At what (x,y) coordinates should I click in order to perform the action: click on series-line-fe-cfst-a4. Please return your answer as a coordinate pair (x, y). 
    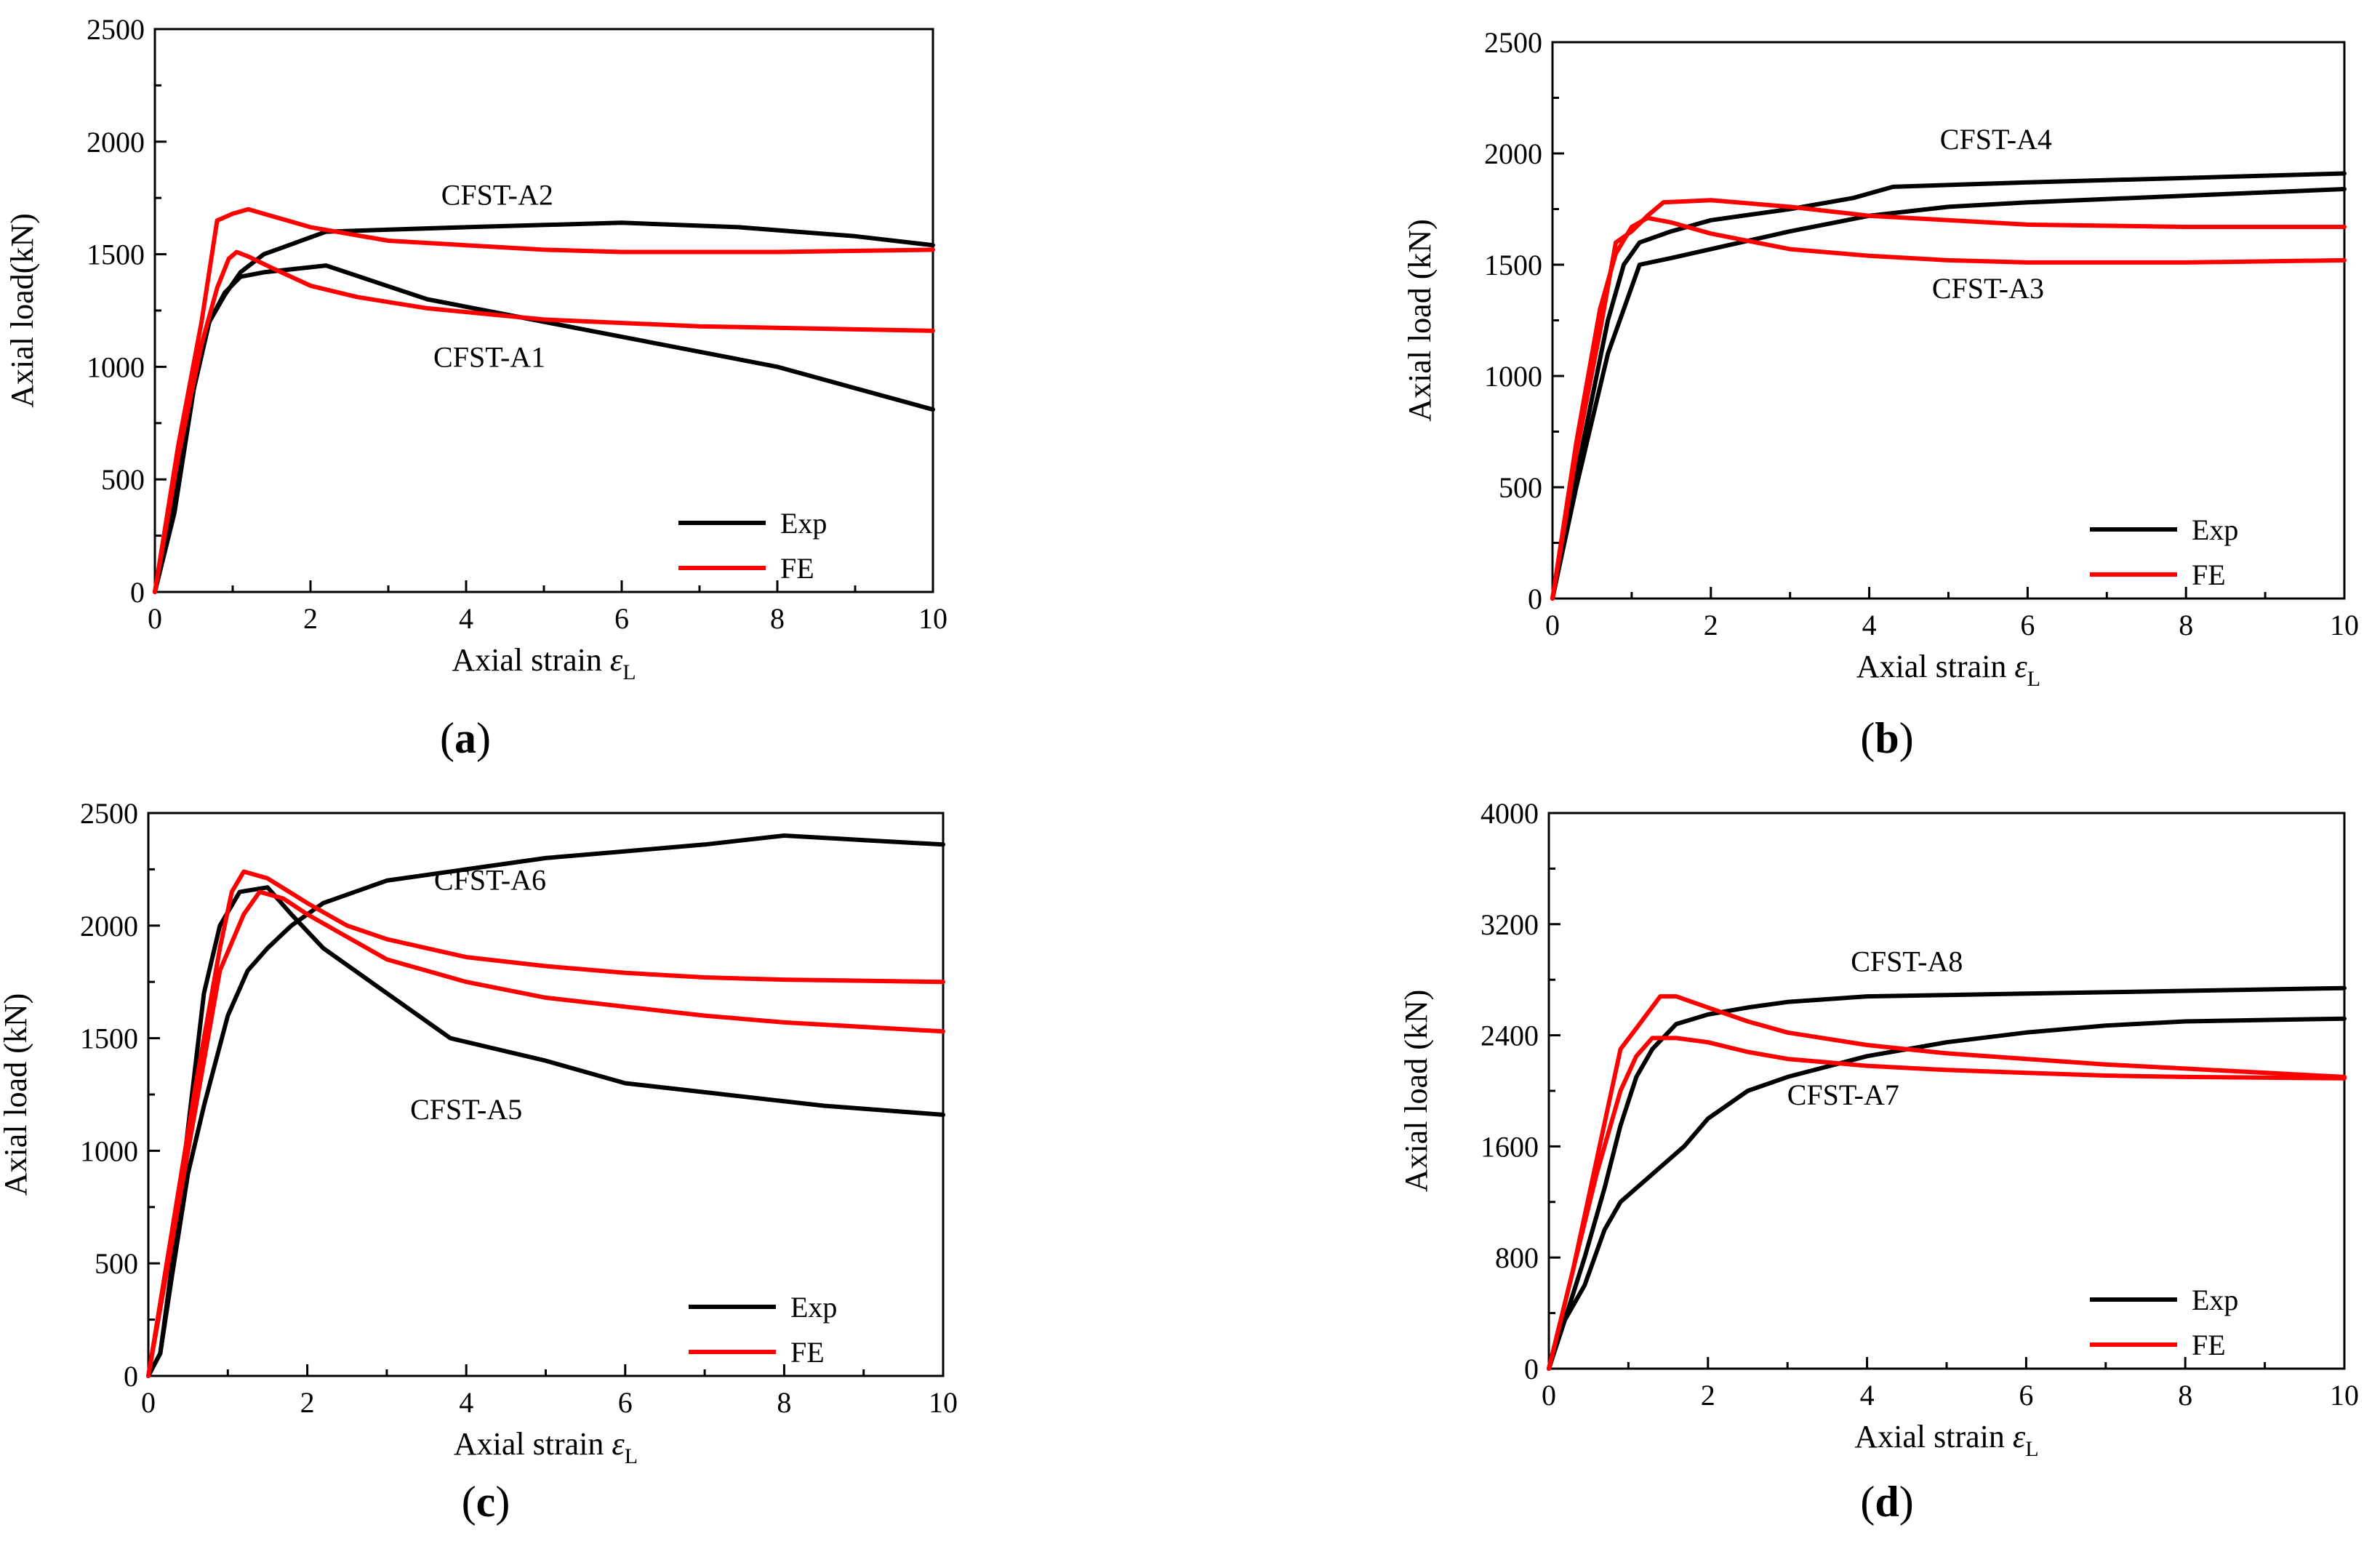
    Looking at the image, I should click on (1948, 399).